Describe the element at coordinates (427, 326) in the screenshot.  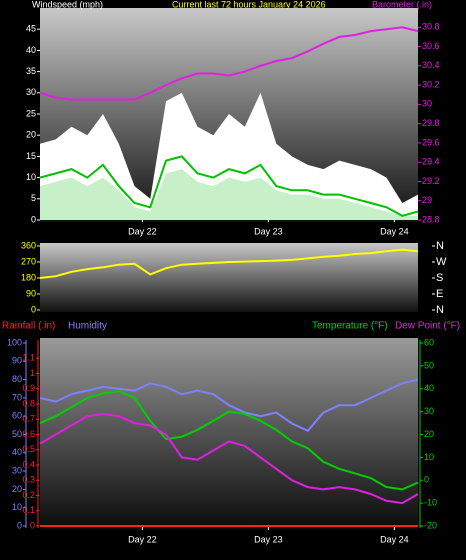
I see `legend-label: Dew Point (°F)` at that location.